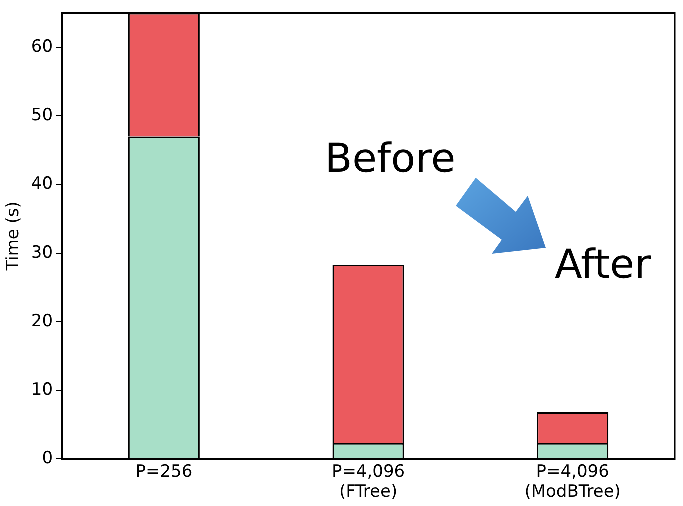 Image resolution: width=683 pixels, height=506 pixels. I want to click on y-tick-label: 60, so click(42, 46).